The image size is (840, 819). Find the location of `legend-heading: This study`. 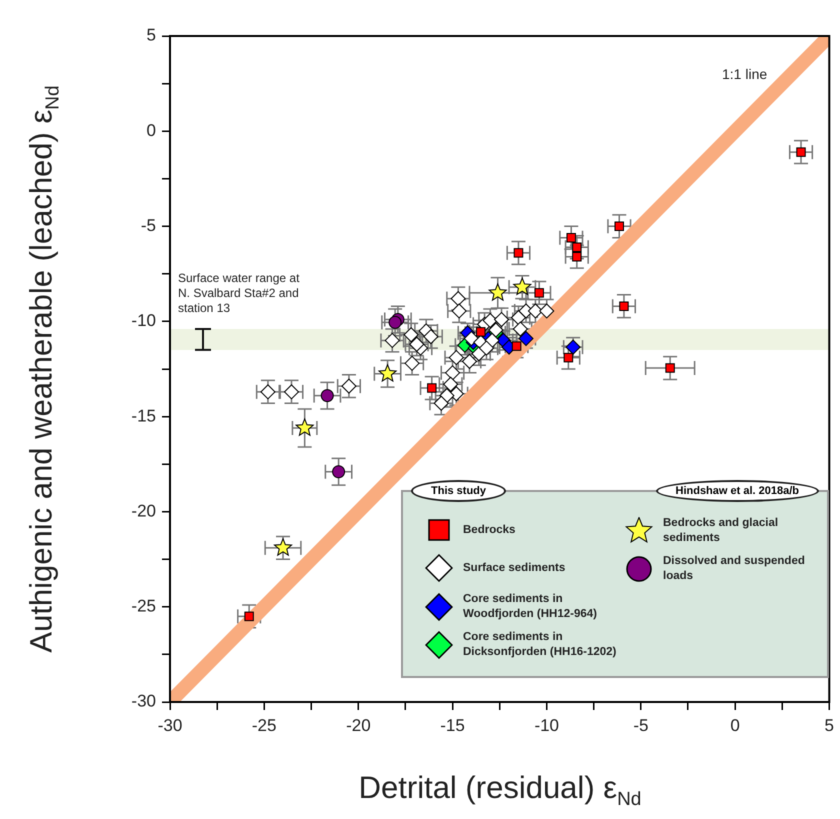

legend-heading: This study is located at coordinates (458, 491).